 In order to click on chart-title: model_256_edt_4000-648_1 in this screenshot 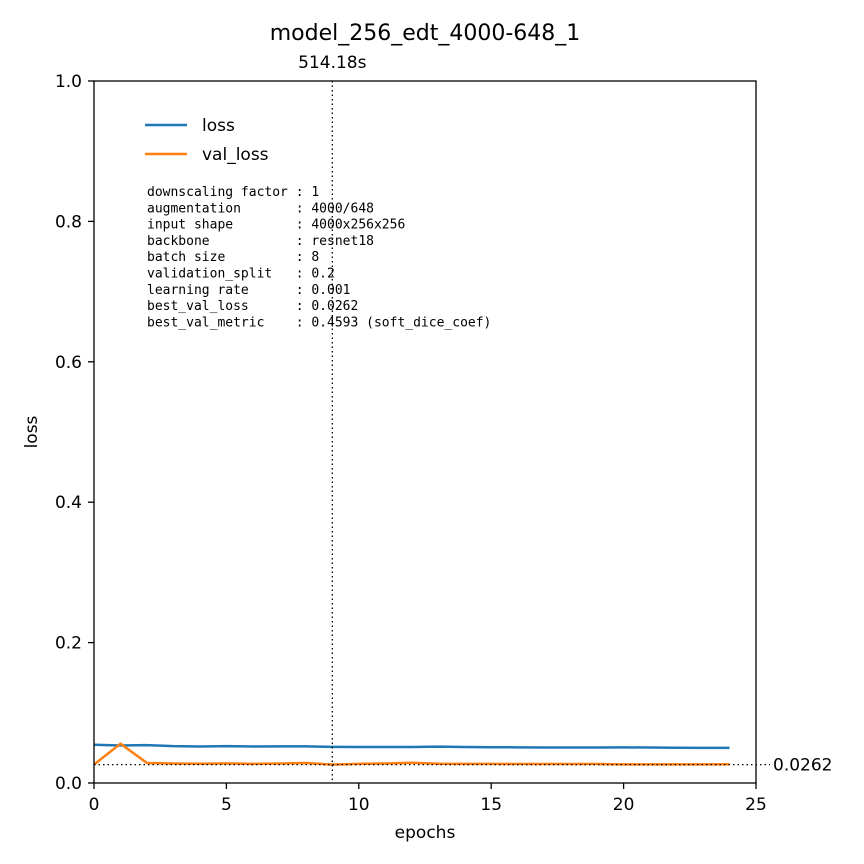, I will do `click(425, 33)`.